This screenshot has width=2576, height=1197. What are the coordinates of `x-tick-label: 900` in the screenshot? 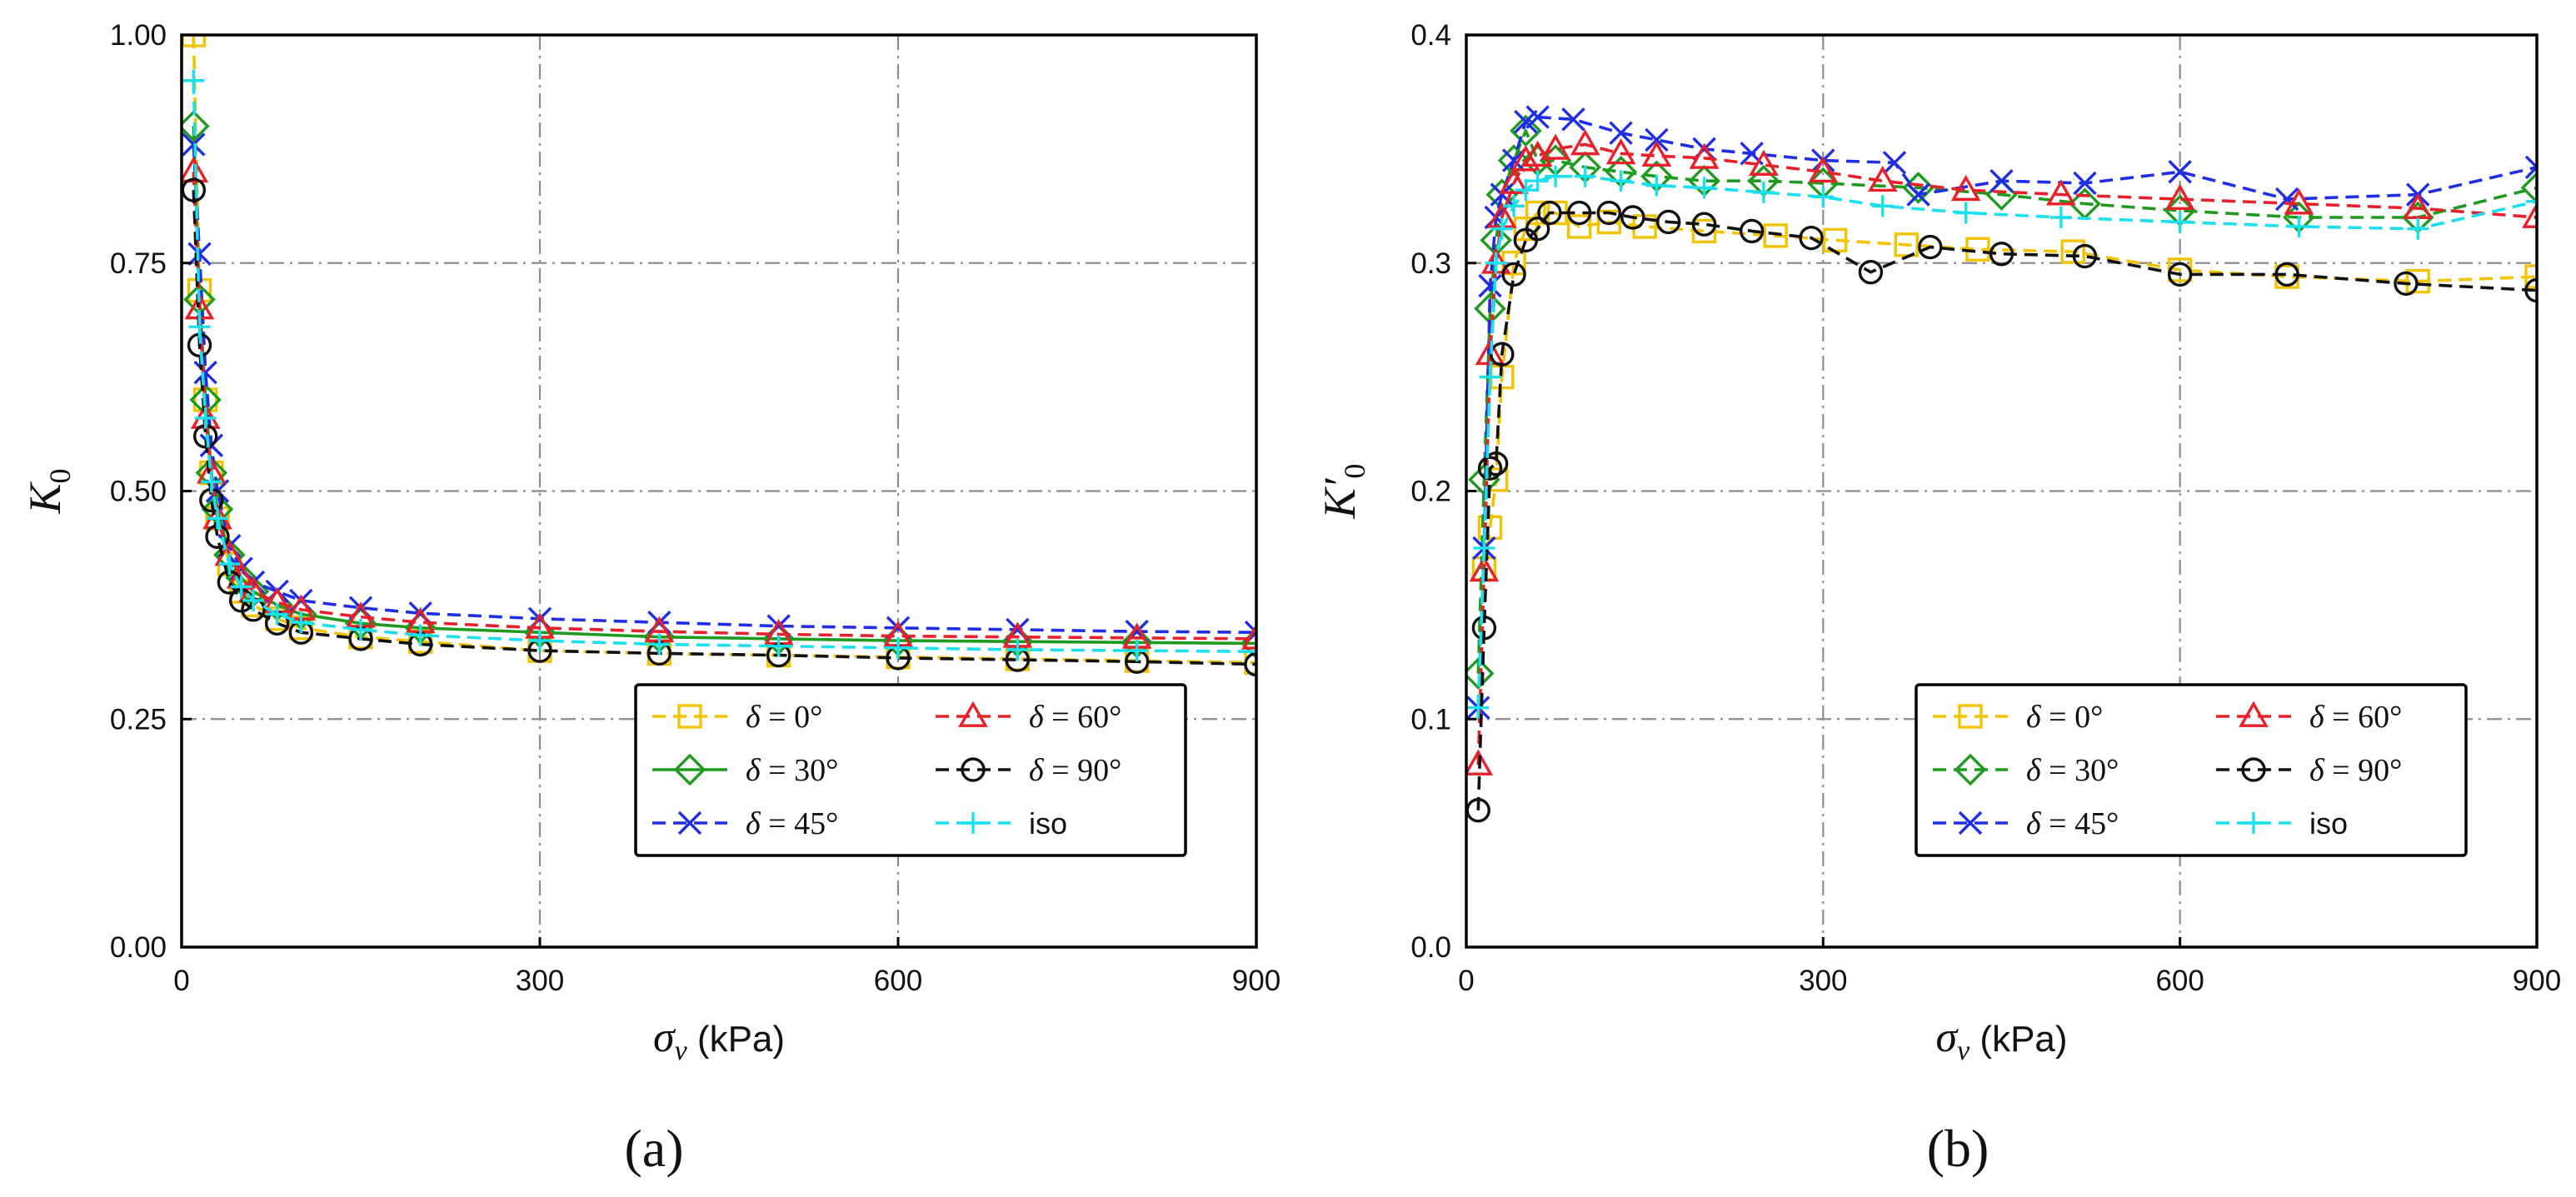 It's located at (1256, 981).